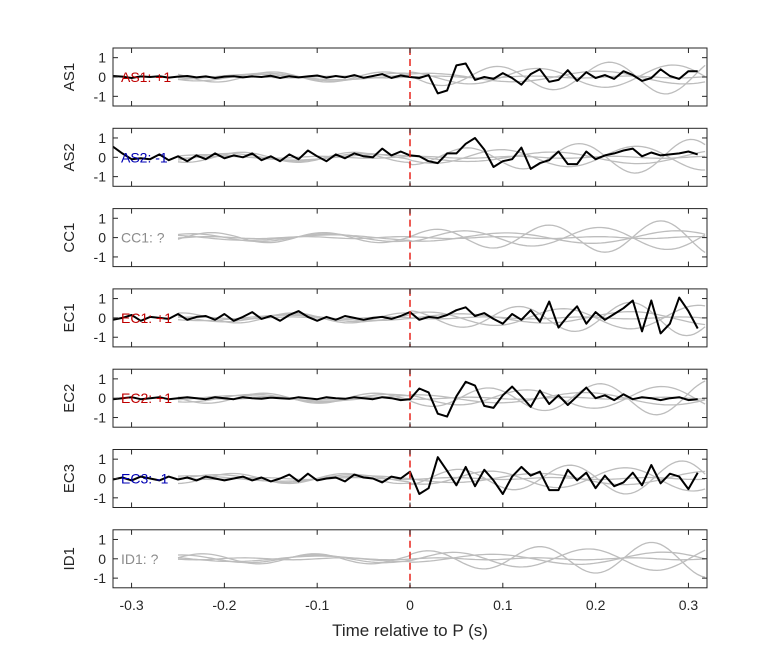 The height and width of the screenshot is (657, 782). Describe the element at coordinates (410, 630) in the screenshot. I see `x-axis-label: Time relative to P (s)` at that location.